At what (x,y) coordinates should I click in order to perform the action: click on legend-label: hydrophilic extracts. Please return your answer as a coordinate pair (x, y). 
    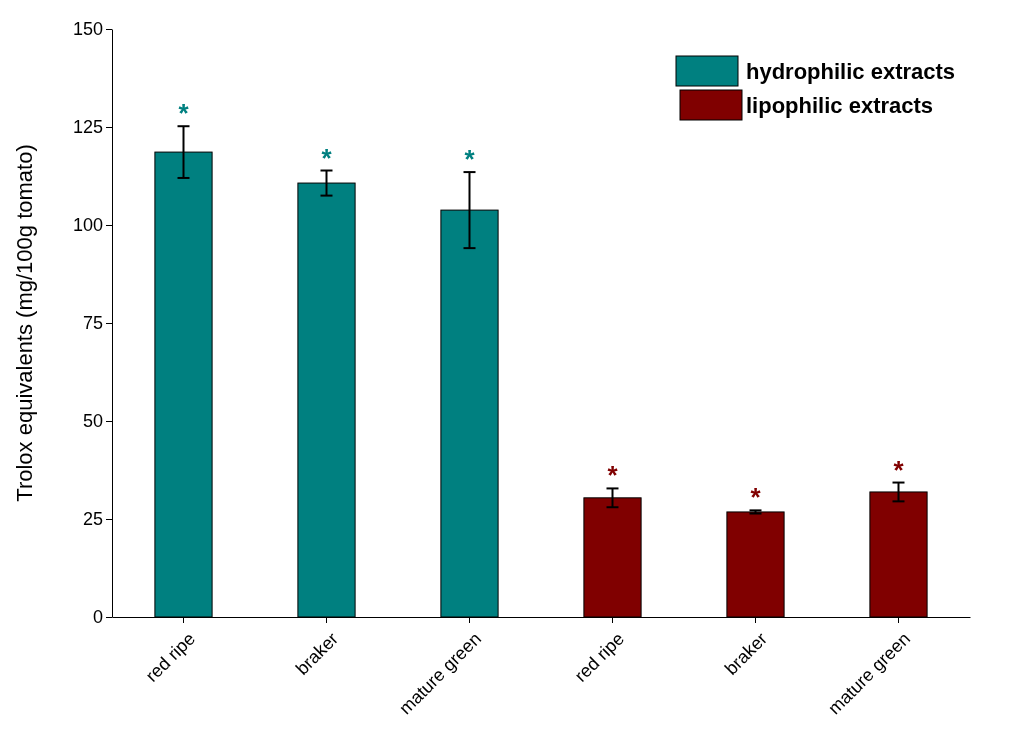
    Looking at the image, I should click on (851, 71).